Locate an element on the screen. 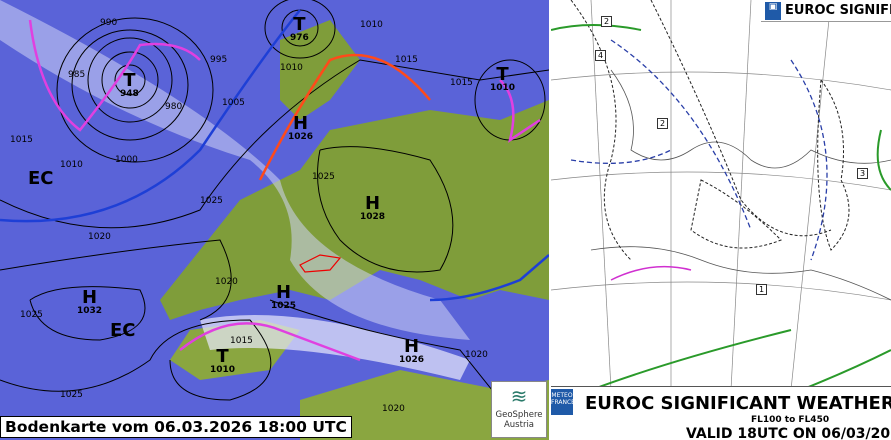 This screenshot has height=440, width=891. high-pressure-center: H 1032 is located at coordinates (90, 301).